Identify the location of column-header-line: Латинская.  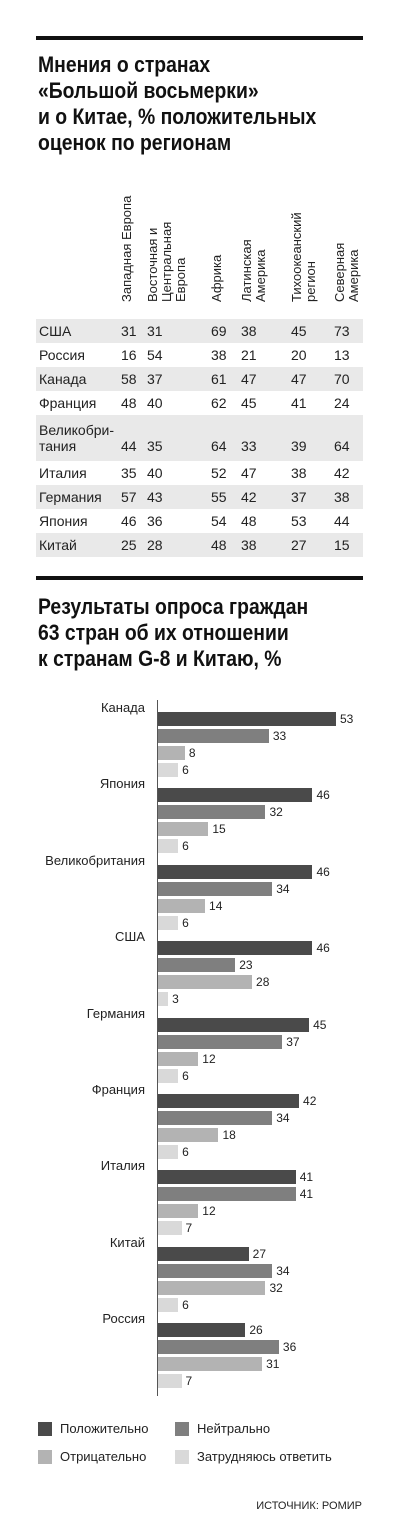
(246, 270).